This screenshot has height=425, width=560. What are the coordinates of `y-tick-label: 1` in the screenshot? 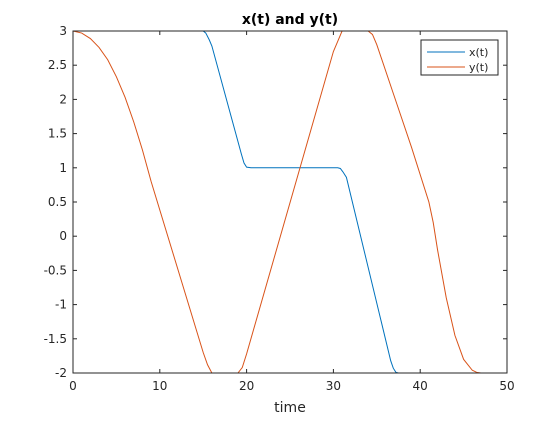 It's located at (63, 168).